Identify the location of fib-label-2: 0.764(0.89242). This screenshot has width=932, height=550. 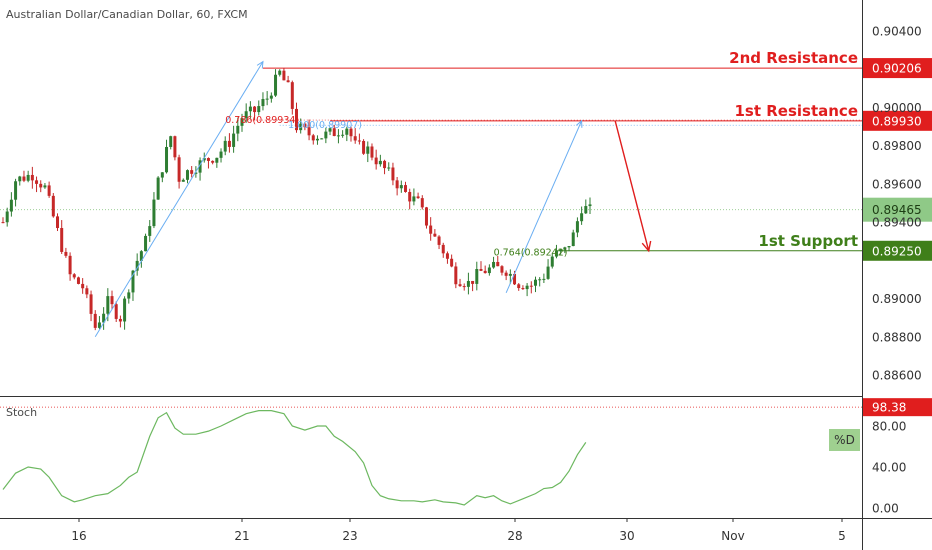
(531, 252).